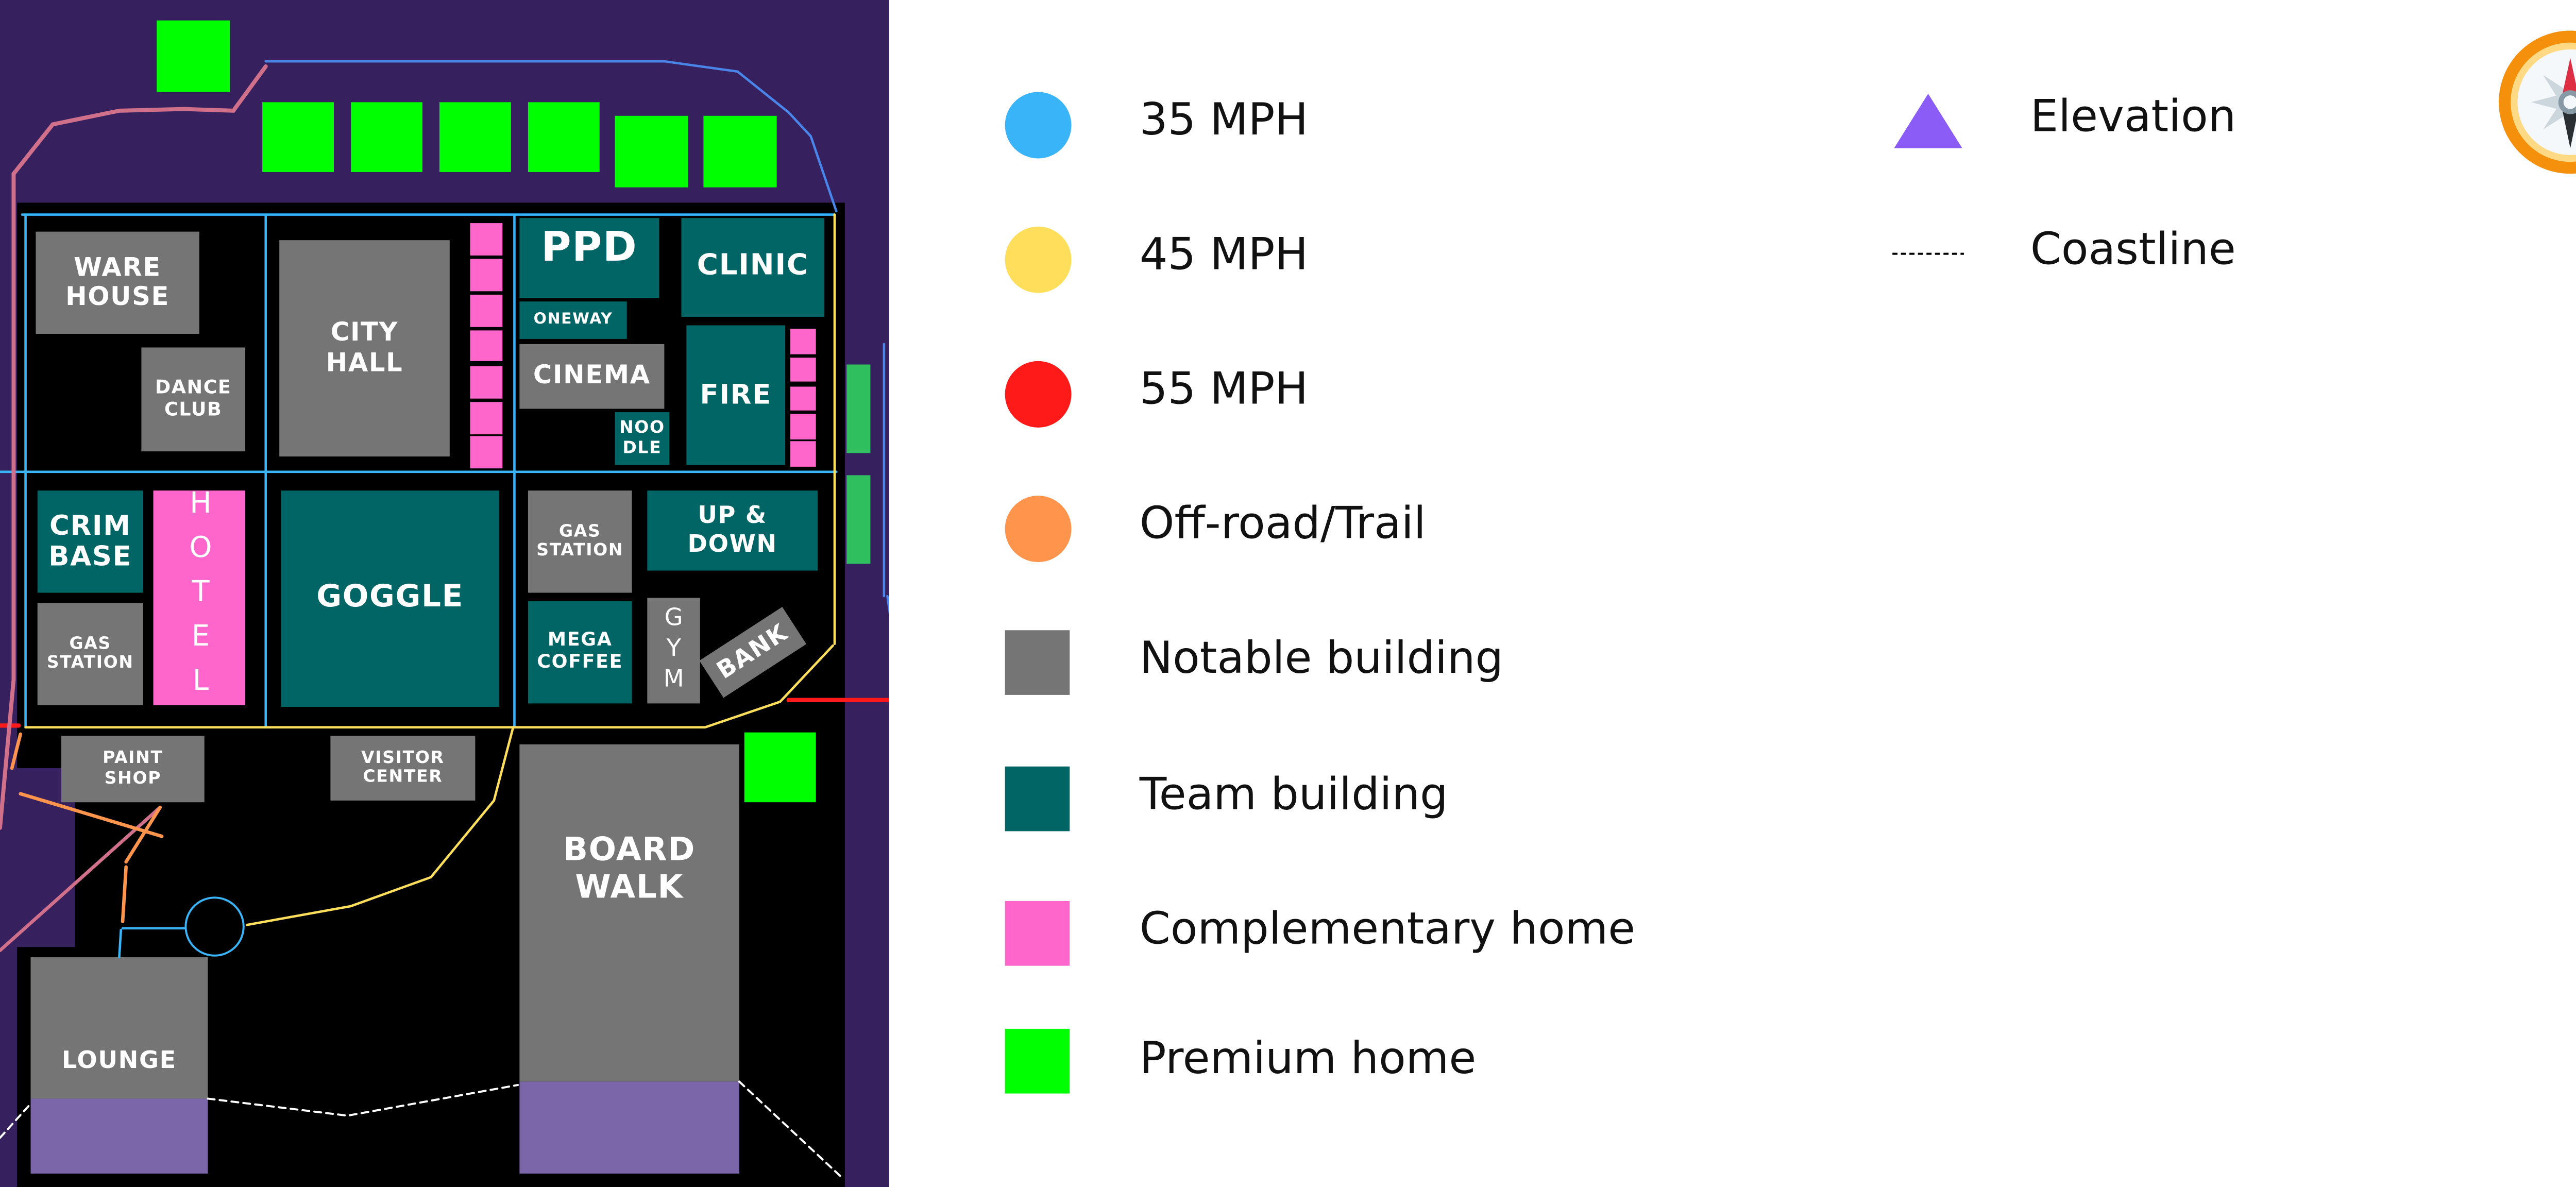  What do you see at coordinates (2133, 117) in the screenshot?
I see `legend-label-elevation: Elevation` at bounding box center [2133, 117].